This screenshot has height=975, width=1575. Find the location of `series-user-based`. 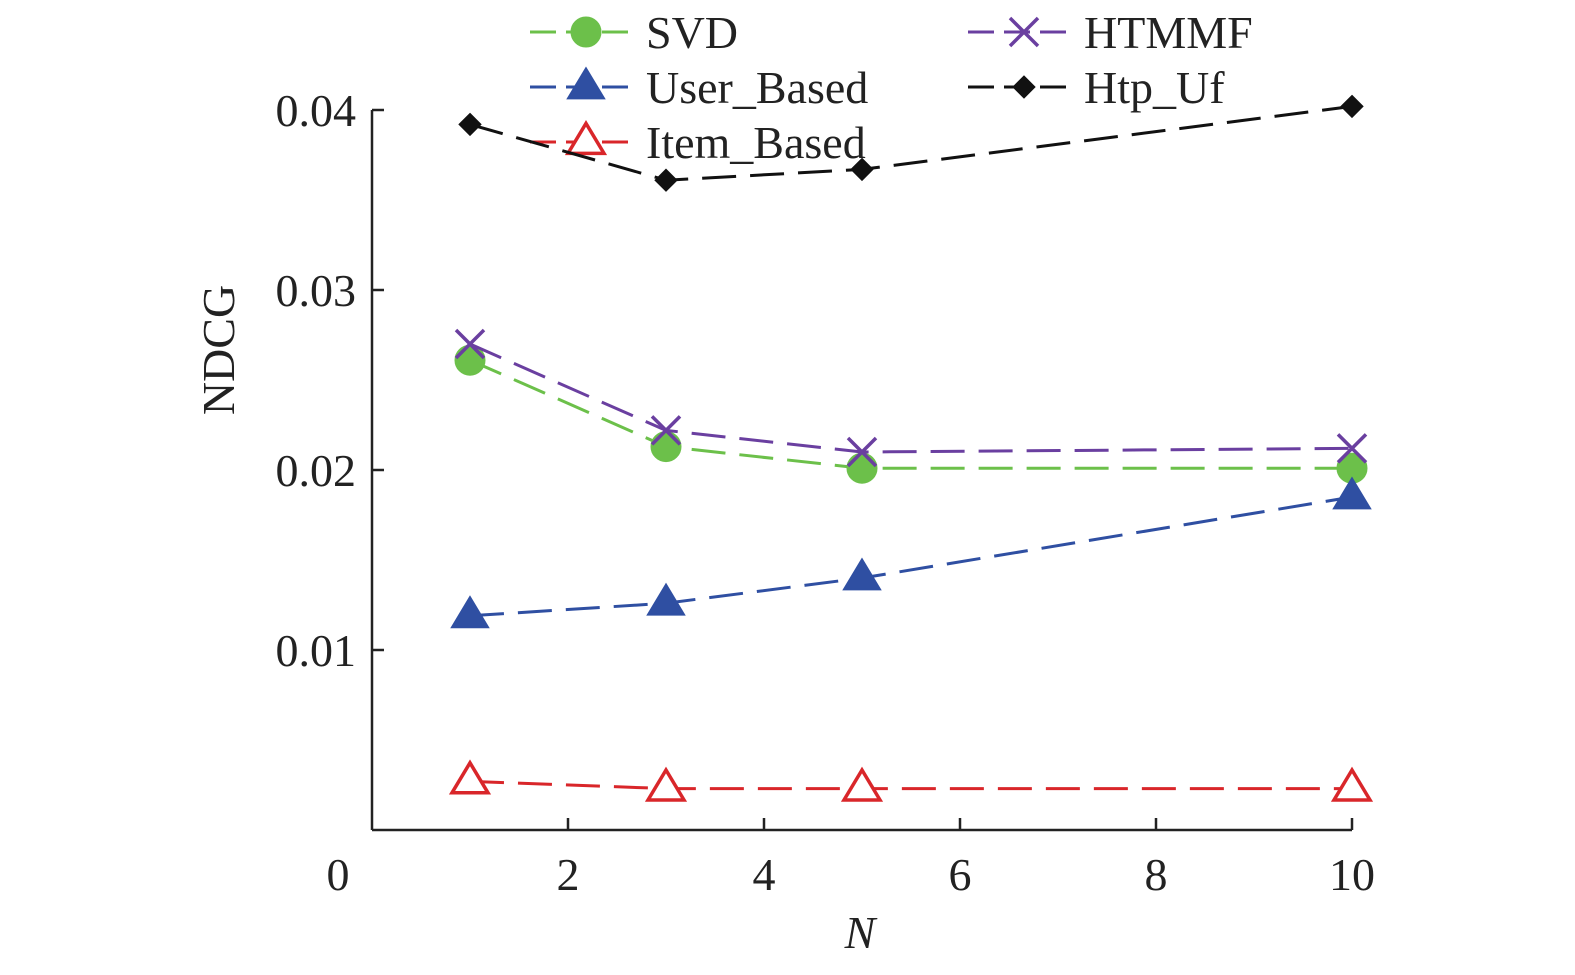

series-user-based is located at coordinates (911, 552).